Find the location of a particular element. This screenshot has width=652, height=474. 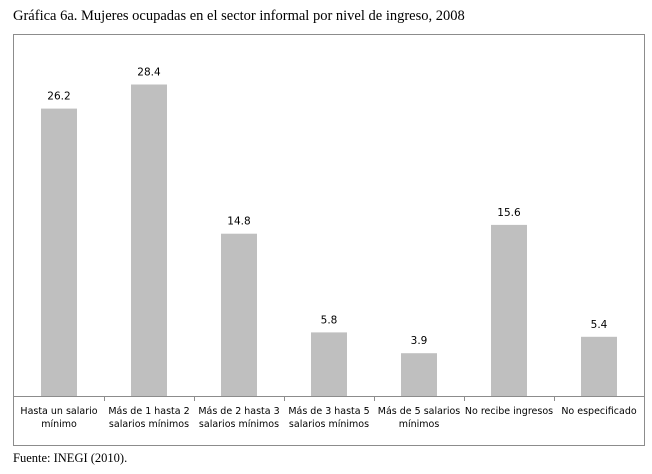

category-label-7: No especificado is located at coordinates (599, 411).